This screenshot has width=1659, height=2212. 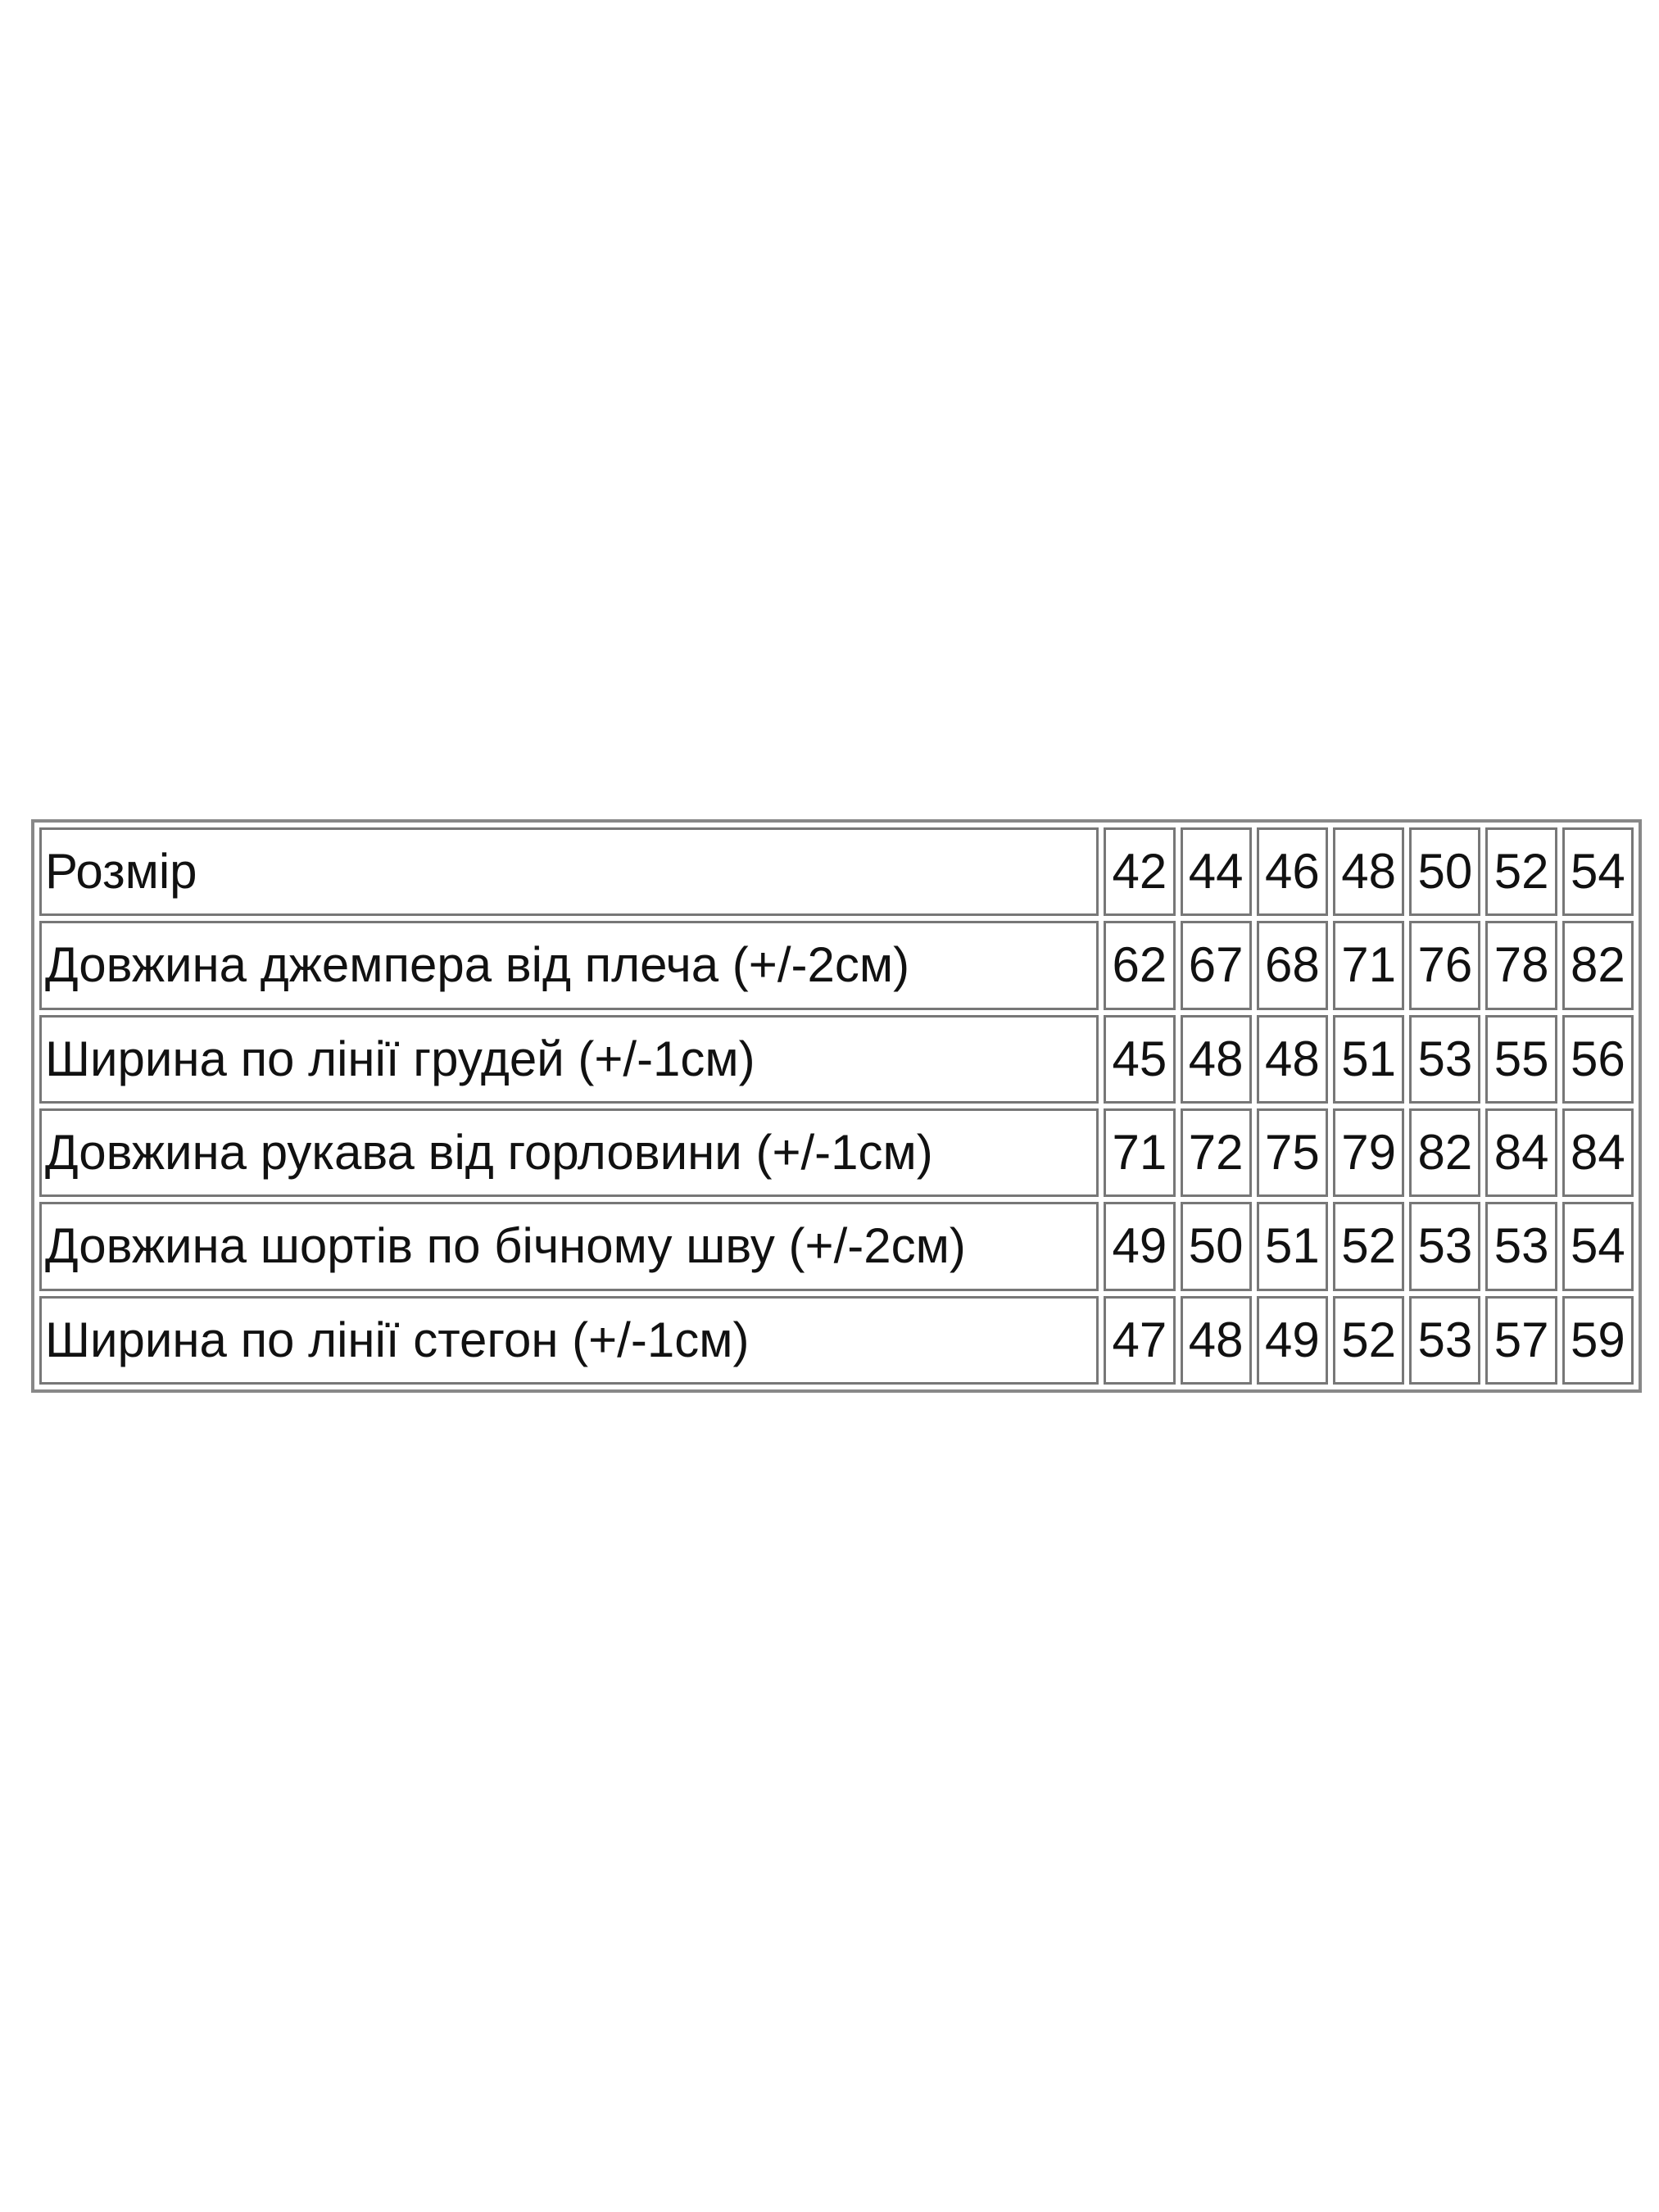 What do you see at coordinates (569, 1153) in the screenshot?
I see `row-label: Довжина рукава від горловини (+/-1см)` at bounding box center [569, 1153].